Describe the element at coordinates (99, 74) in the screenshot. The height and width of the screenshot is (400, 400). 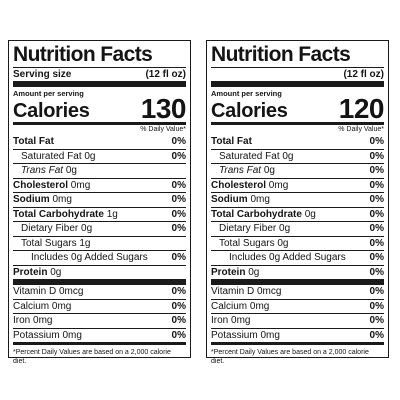
I see `serving-row: Serving size (12 fl oz)` at that location.